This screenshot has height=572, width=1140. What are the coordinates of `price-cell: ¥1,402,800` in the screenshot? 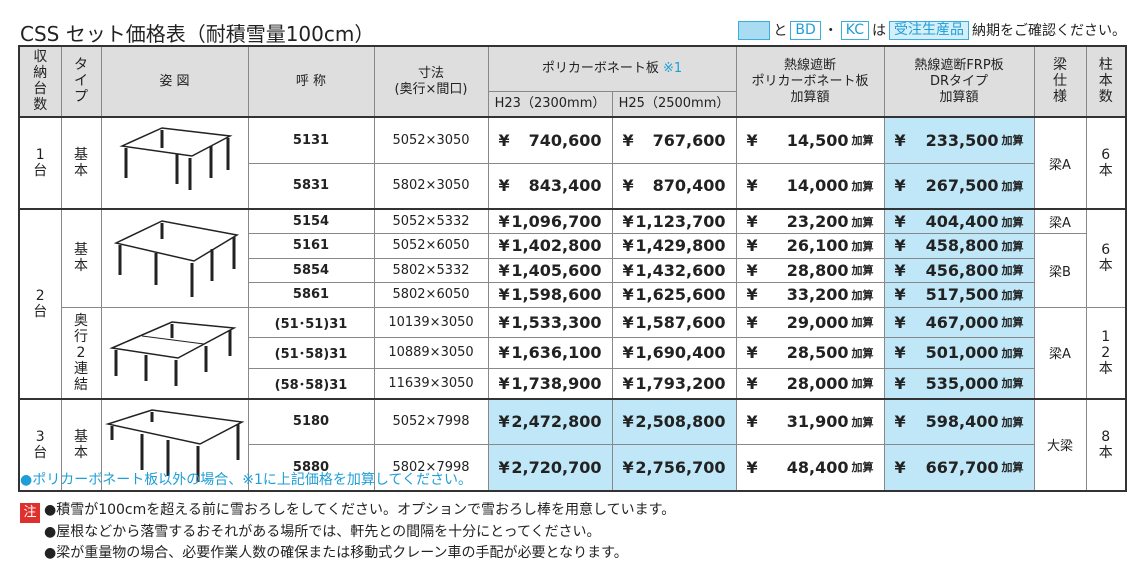 It's located at (550, 246).